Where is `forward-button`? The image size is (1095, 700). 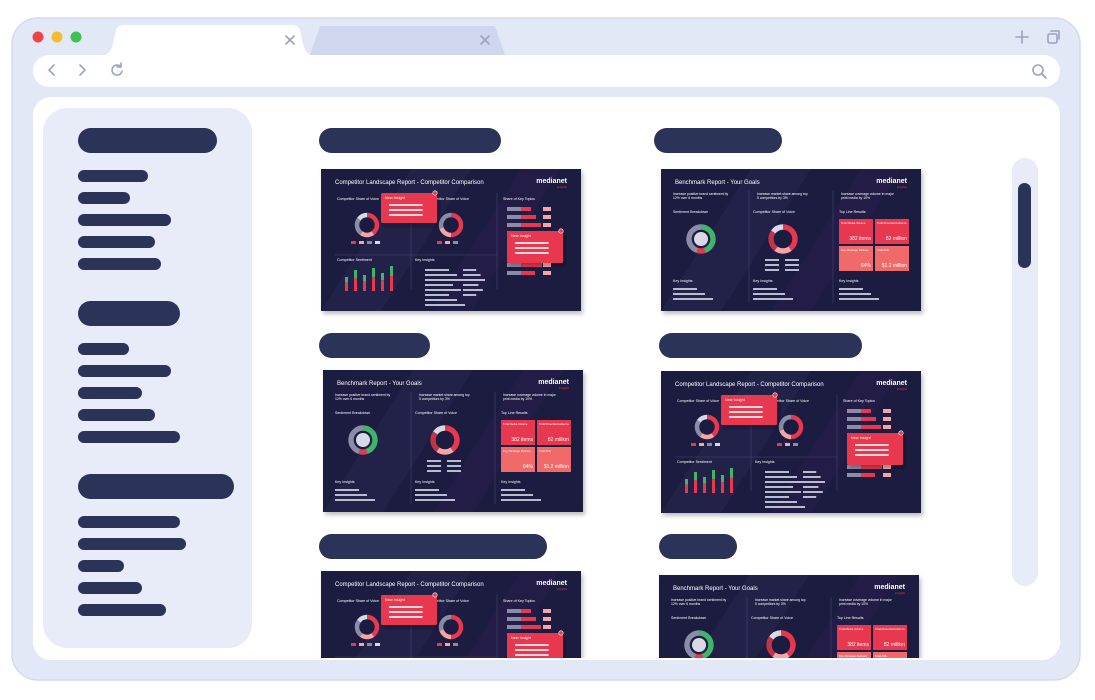
forward-button is located at coordinates (82, 70).